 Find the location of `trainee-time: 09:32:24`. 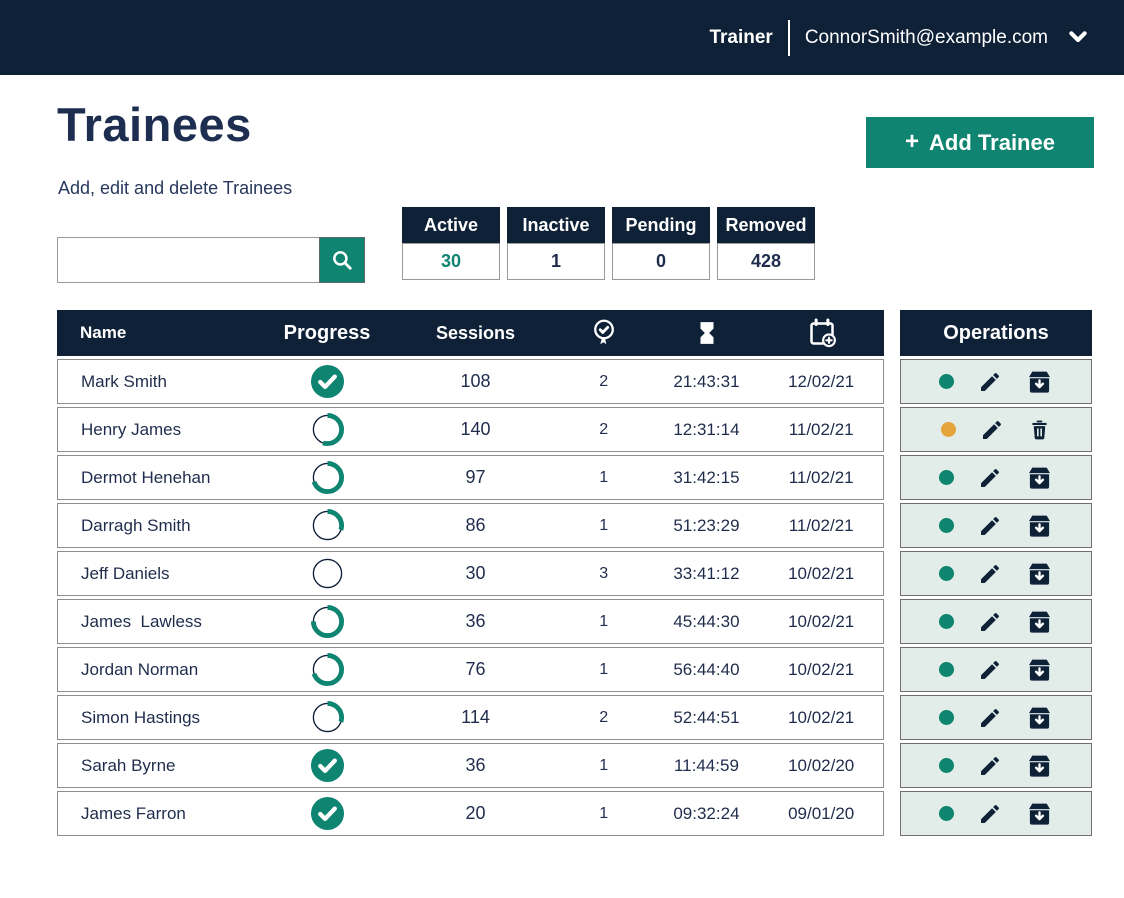

trainee-time: 09:32:24 is located at coordinates (706, 813).